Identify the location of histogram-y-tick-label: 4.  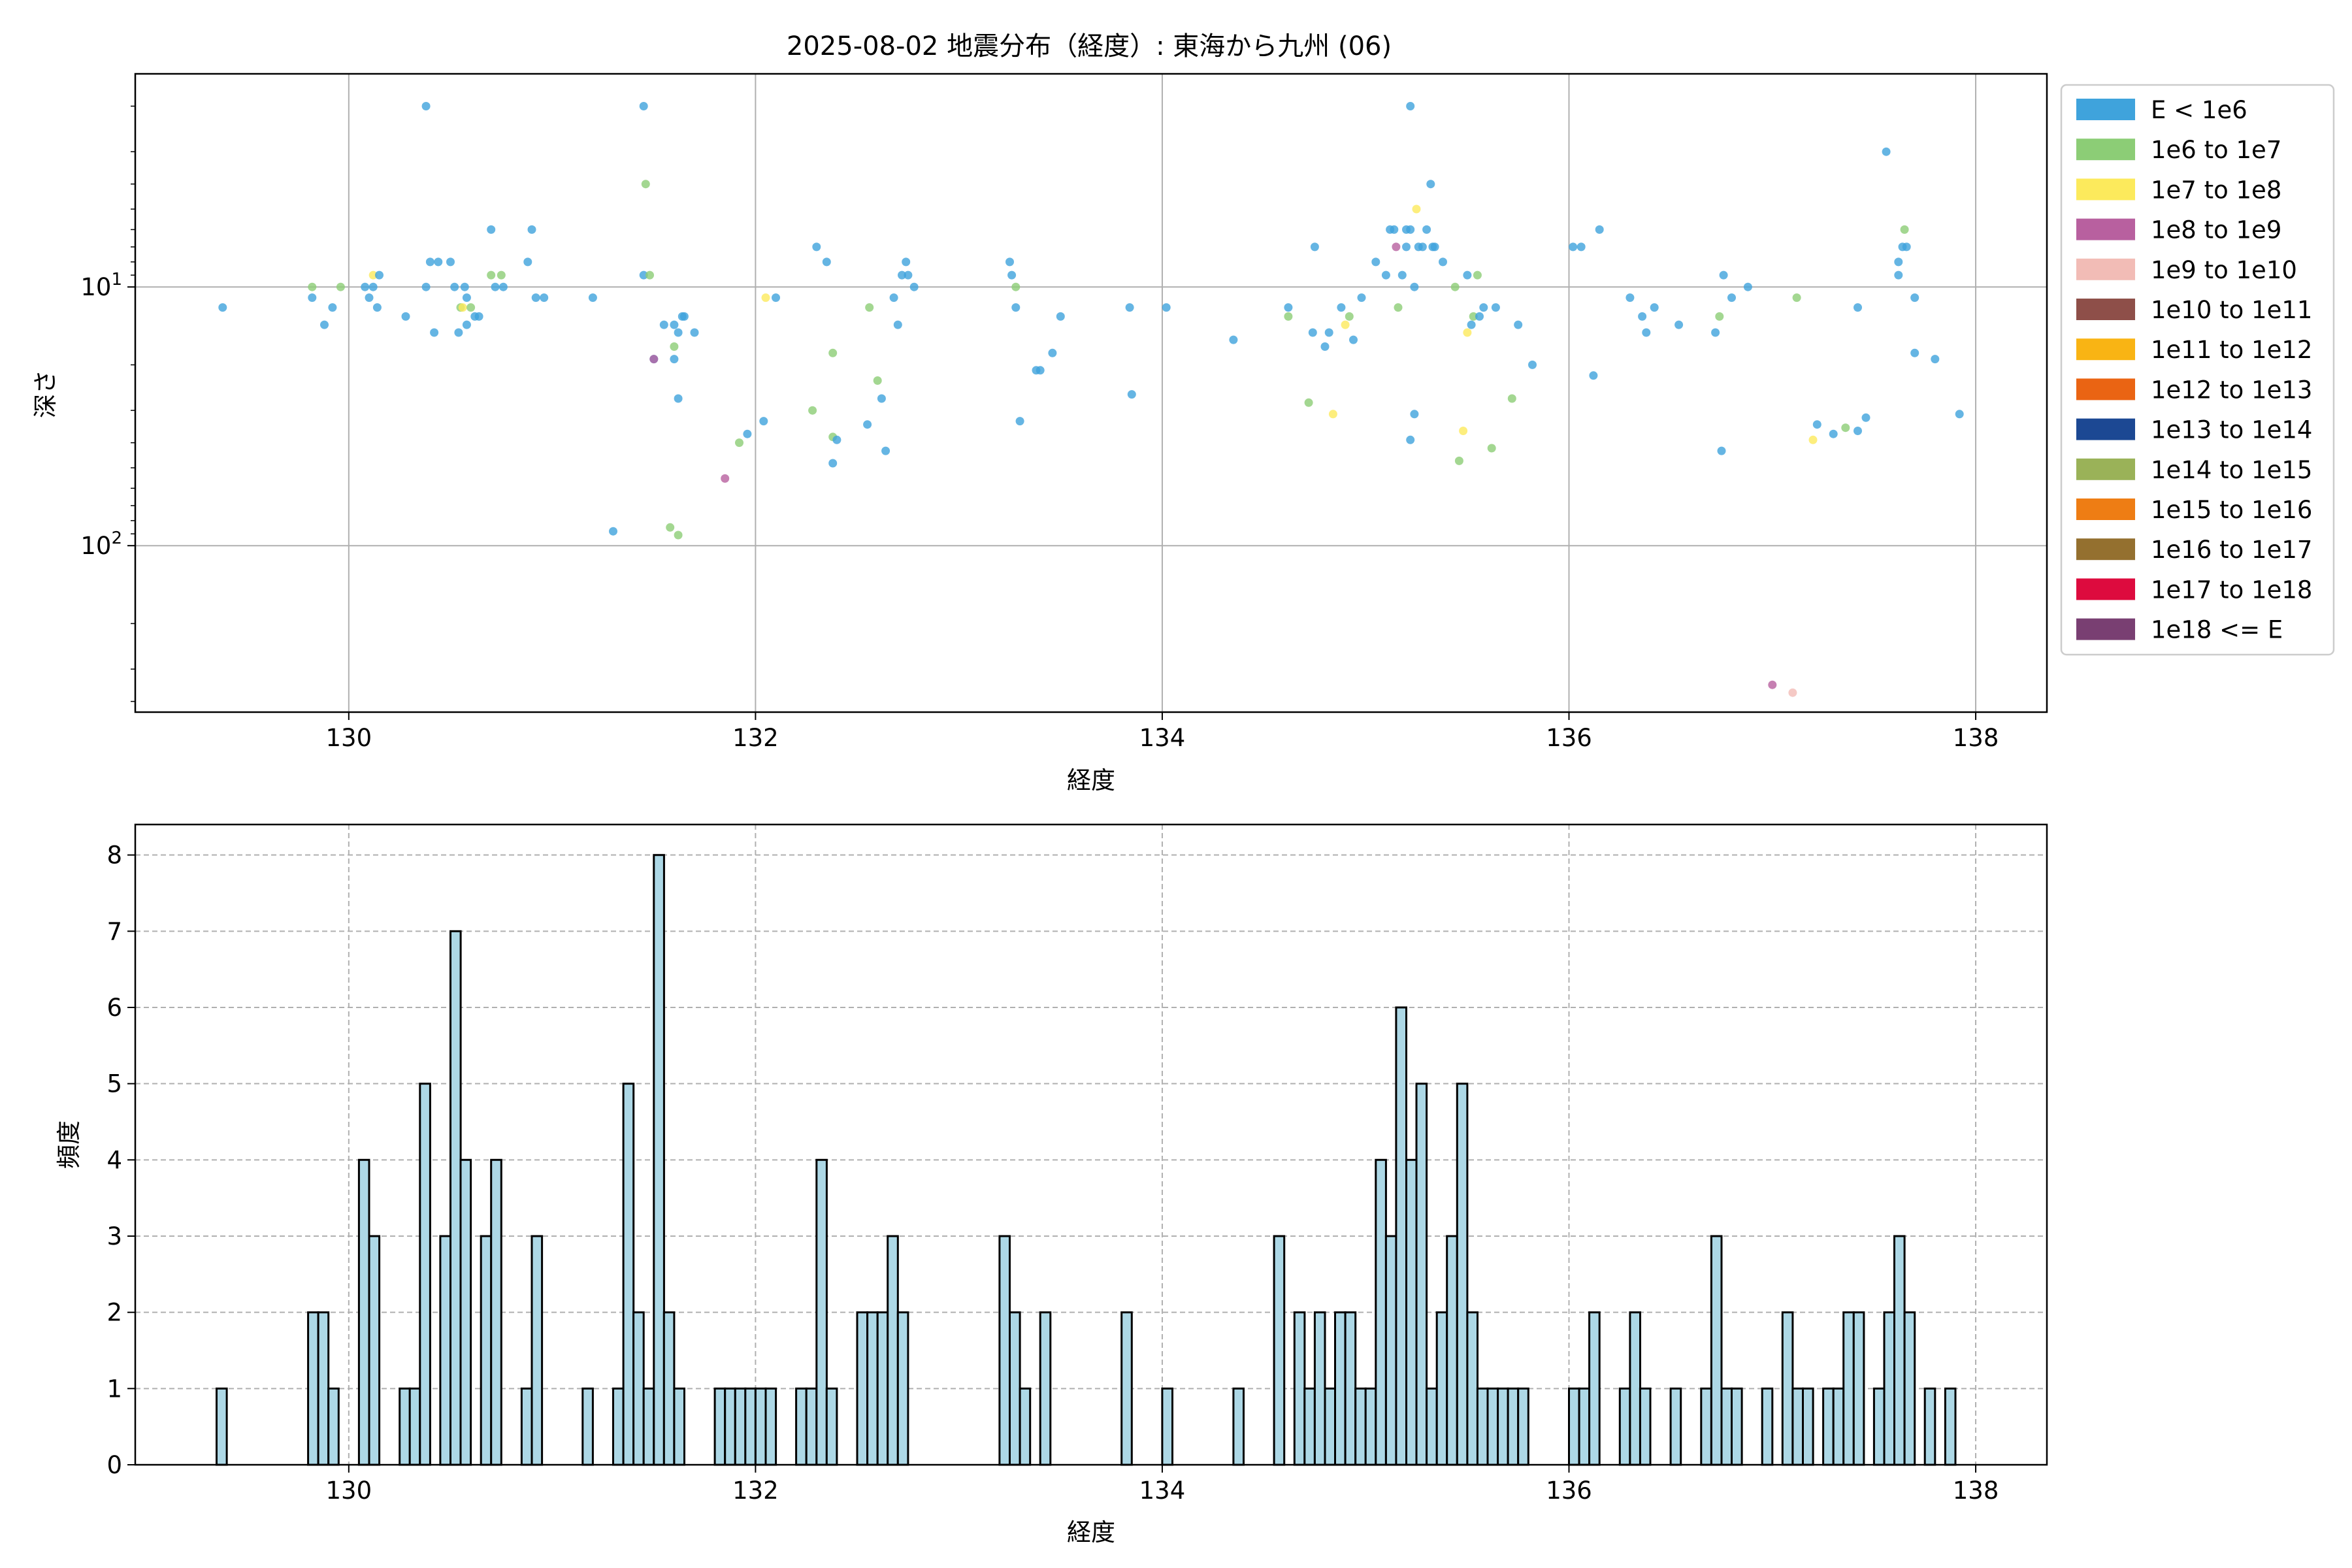
(114, 1160).